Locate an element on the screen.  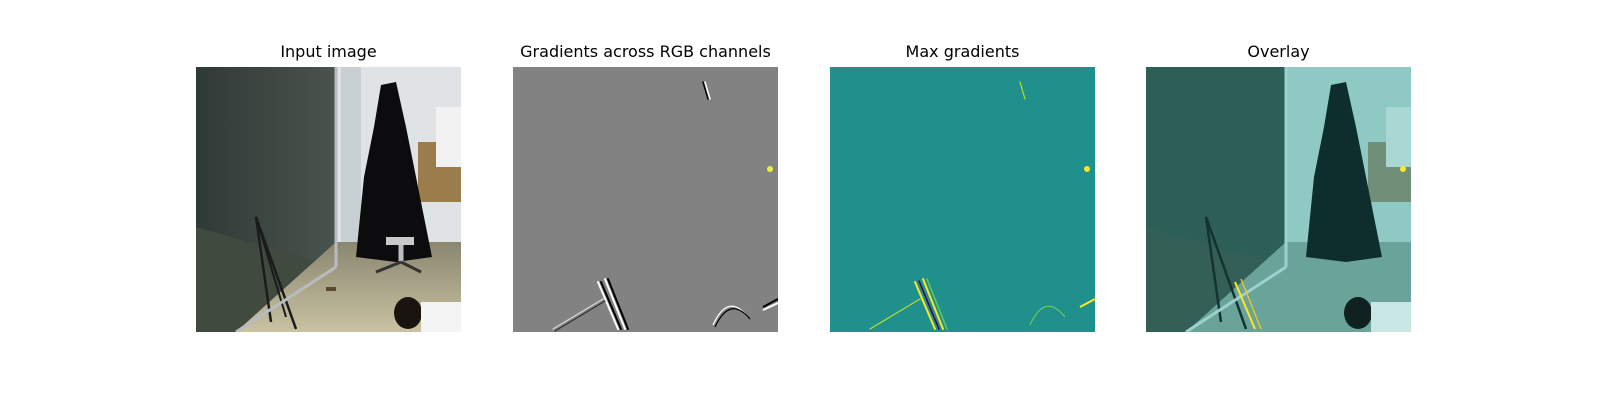
panel-title: Max gradients is located at coordinates (962, 51).